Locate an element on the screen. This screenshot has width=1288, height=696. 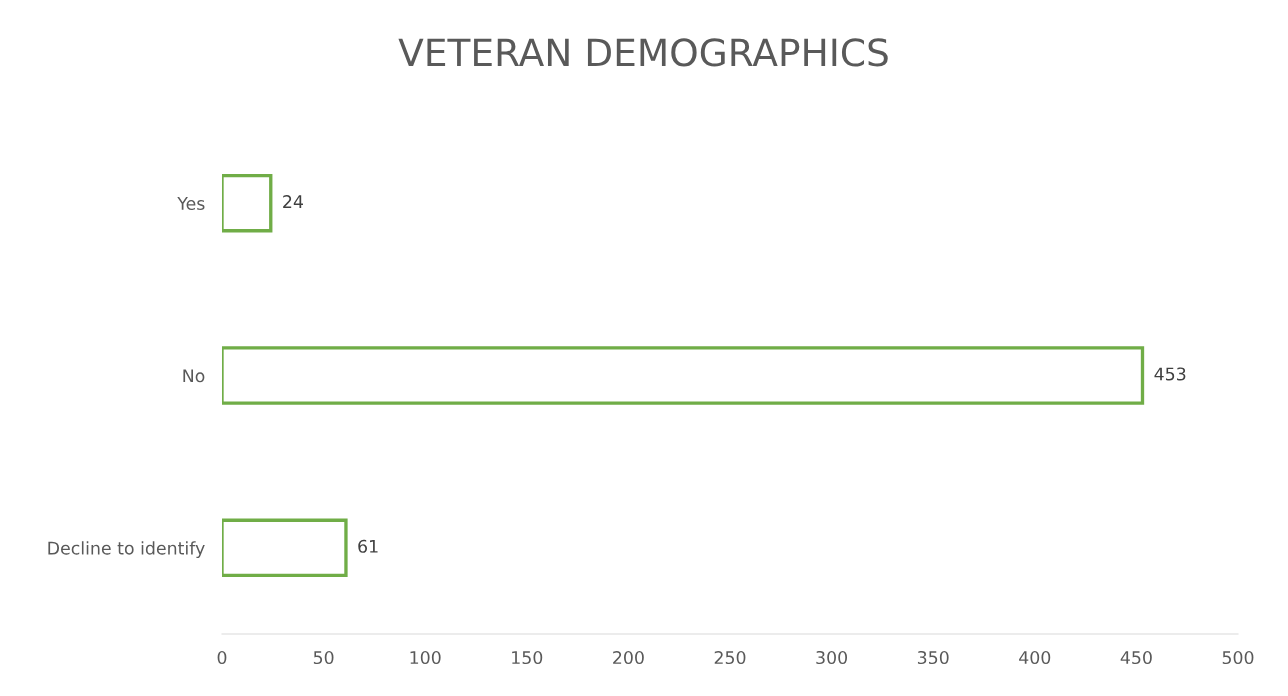
data-label: 61 is located at coordinates (368, 546).